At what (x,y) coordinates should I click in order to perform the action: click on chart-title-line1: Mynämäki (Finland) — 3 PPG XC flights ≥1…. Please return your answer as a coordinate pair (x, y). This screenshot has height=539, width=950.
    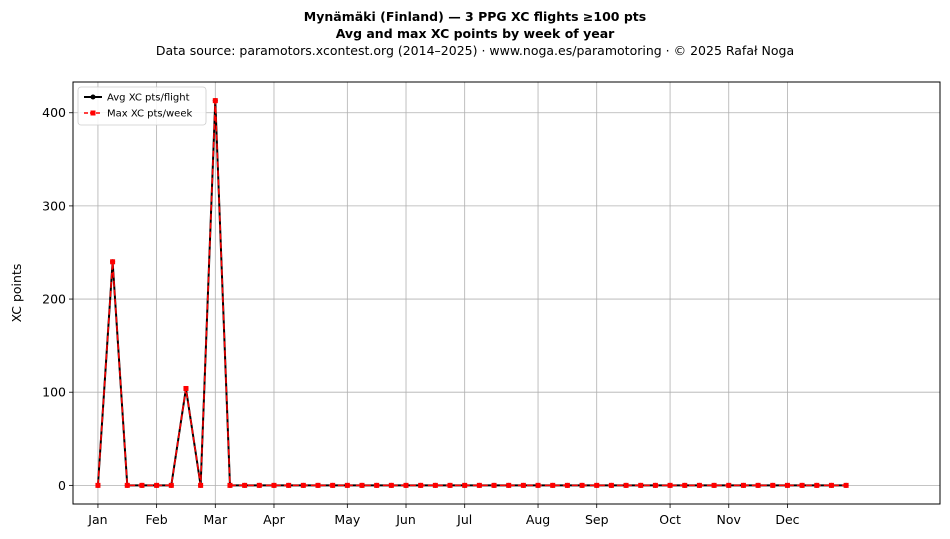
    Looking at the image, I should click on (475, 16).